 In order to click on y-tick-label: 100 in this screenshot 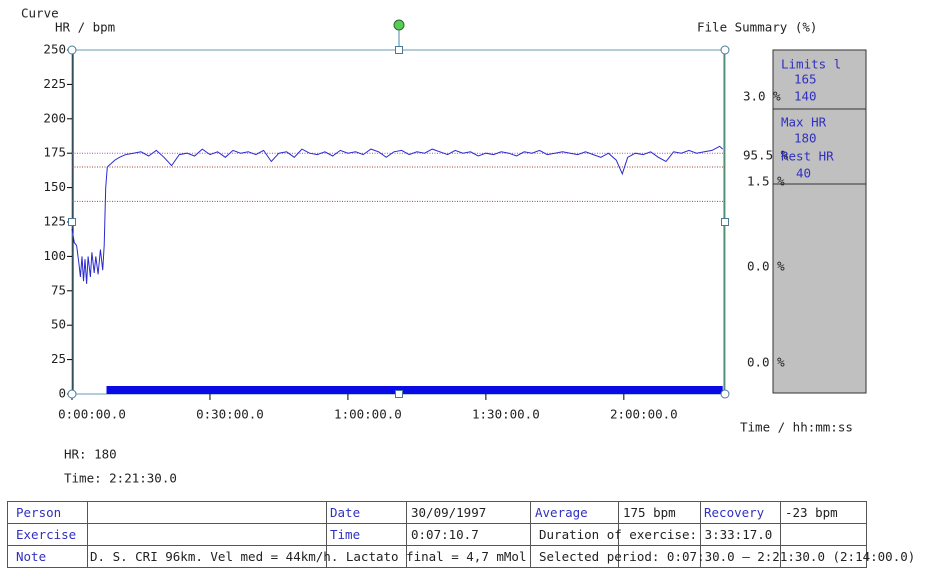, I will do `click(54, 255)`.